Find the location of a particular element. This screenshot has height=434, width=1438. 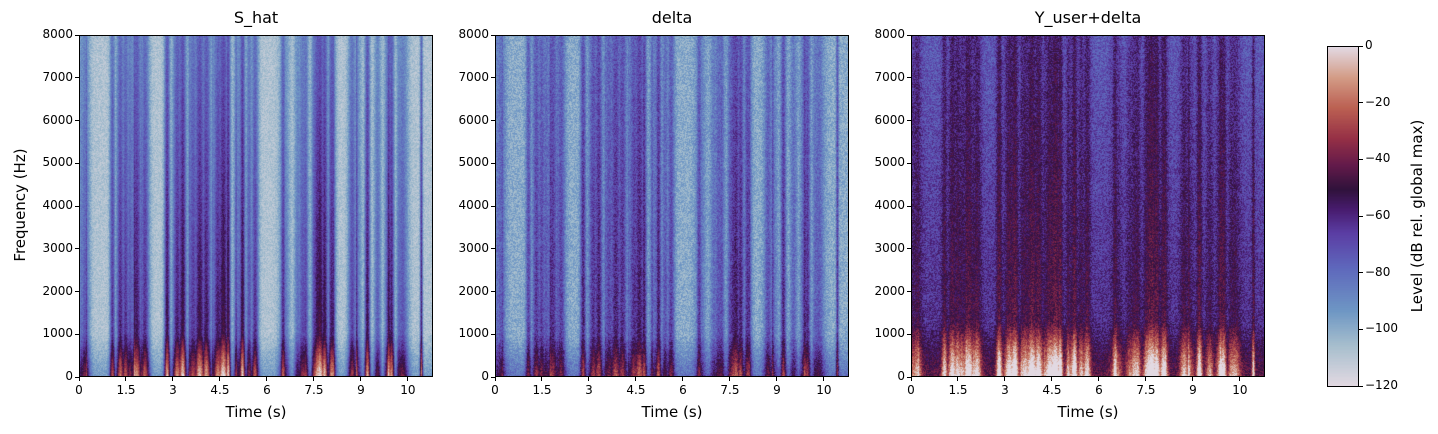

panel-title: S_hat is located at coordinates (256, 17).